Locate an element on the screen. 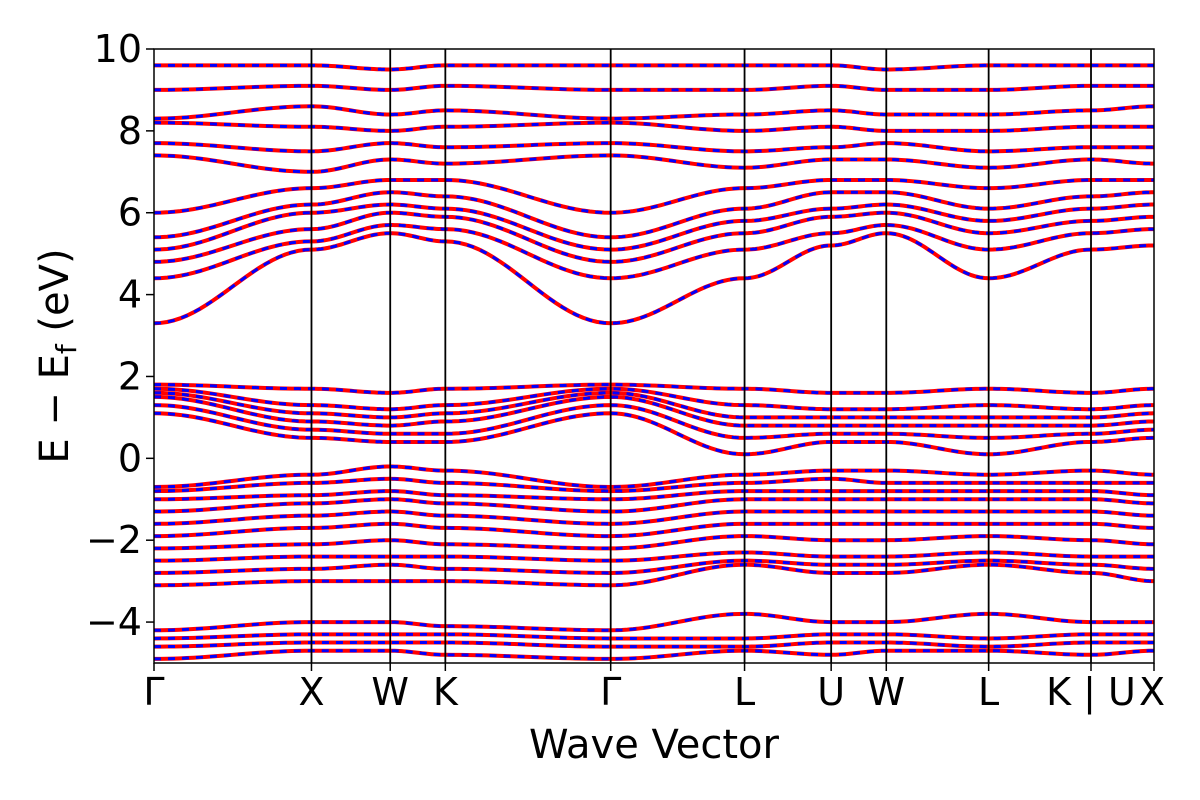  y-tick-label: 8 is located at coordinates (130, 131).